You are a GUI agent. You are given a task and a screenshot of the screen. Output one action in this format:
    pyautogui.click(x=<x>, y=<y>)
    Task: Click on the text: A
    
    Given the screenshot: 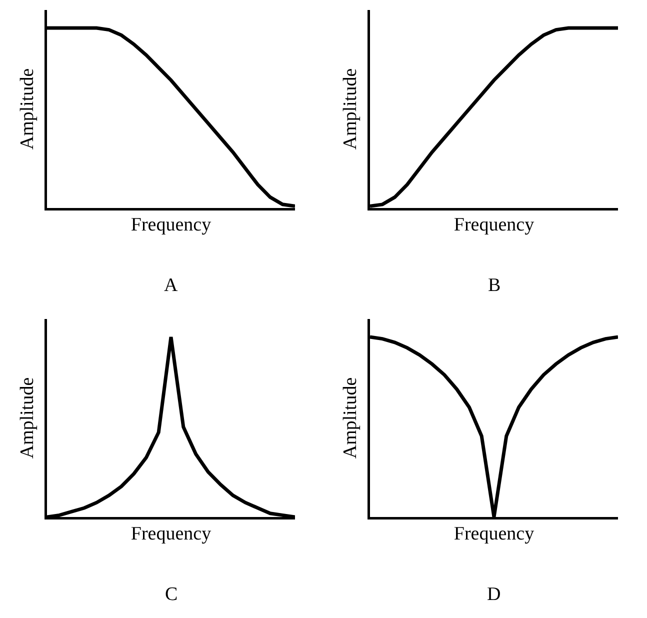 What is the action you would take?
    pyautogui.click(x=171, y=285)
    